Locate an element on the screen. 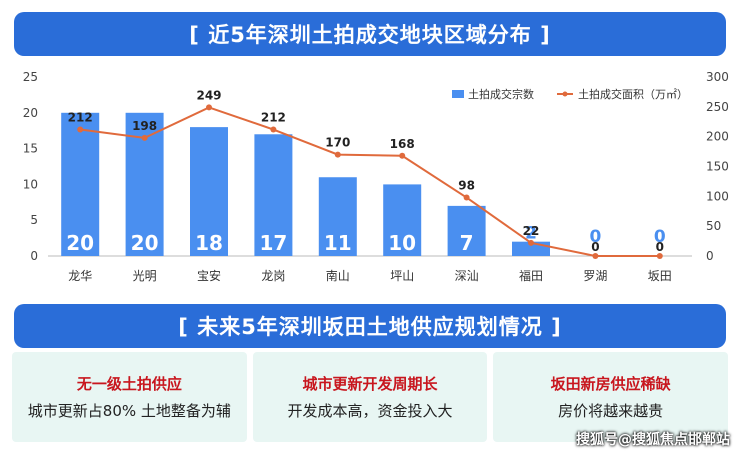 Image resolution: width=740 pixels, height=455 pixels. left-tick-label: 20 is located at coordinates (30, 113).